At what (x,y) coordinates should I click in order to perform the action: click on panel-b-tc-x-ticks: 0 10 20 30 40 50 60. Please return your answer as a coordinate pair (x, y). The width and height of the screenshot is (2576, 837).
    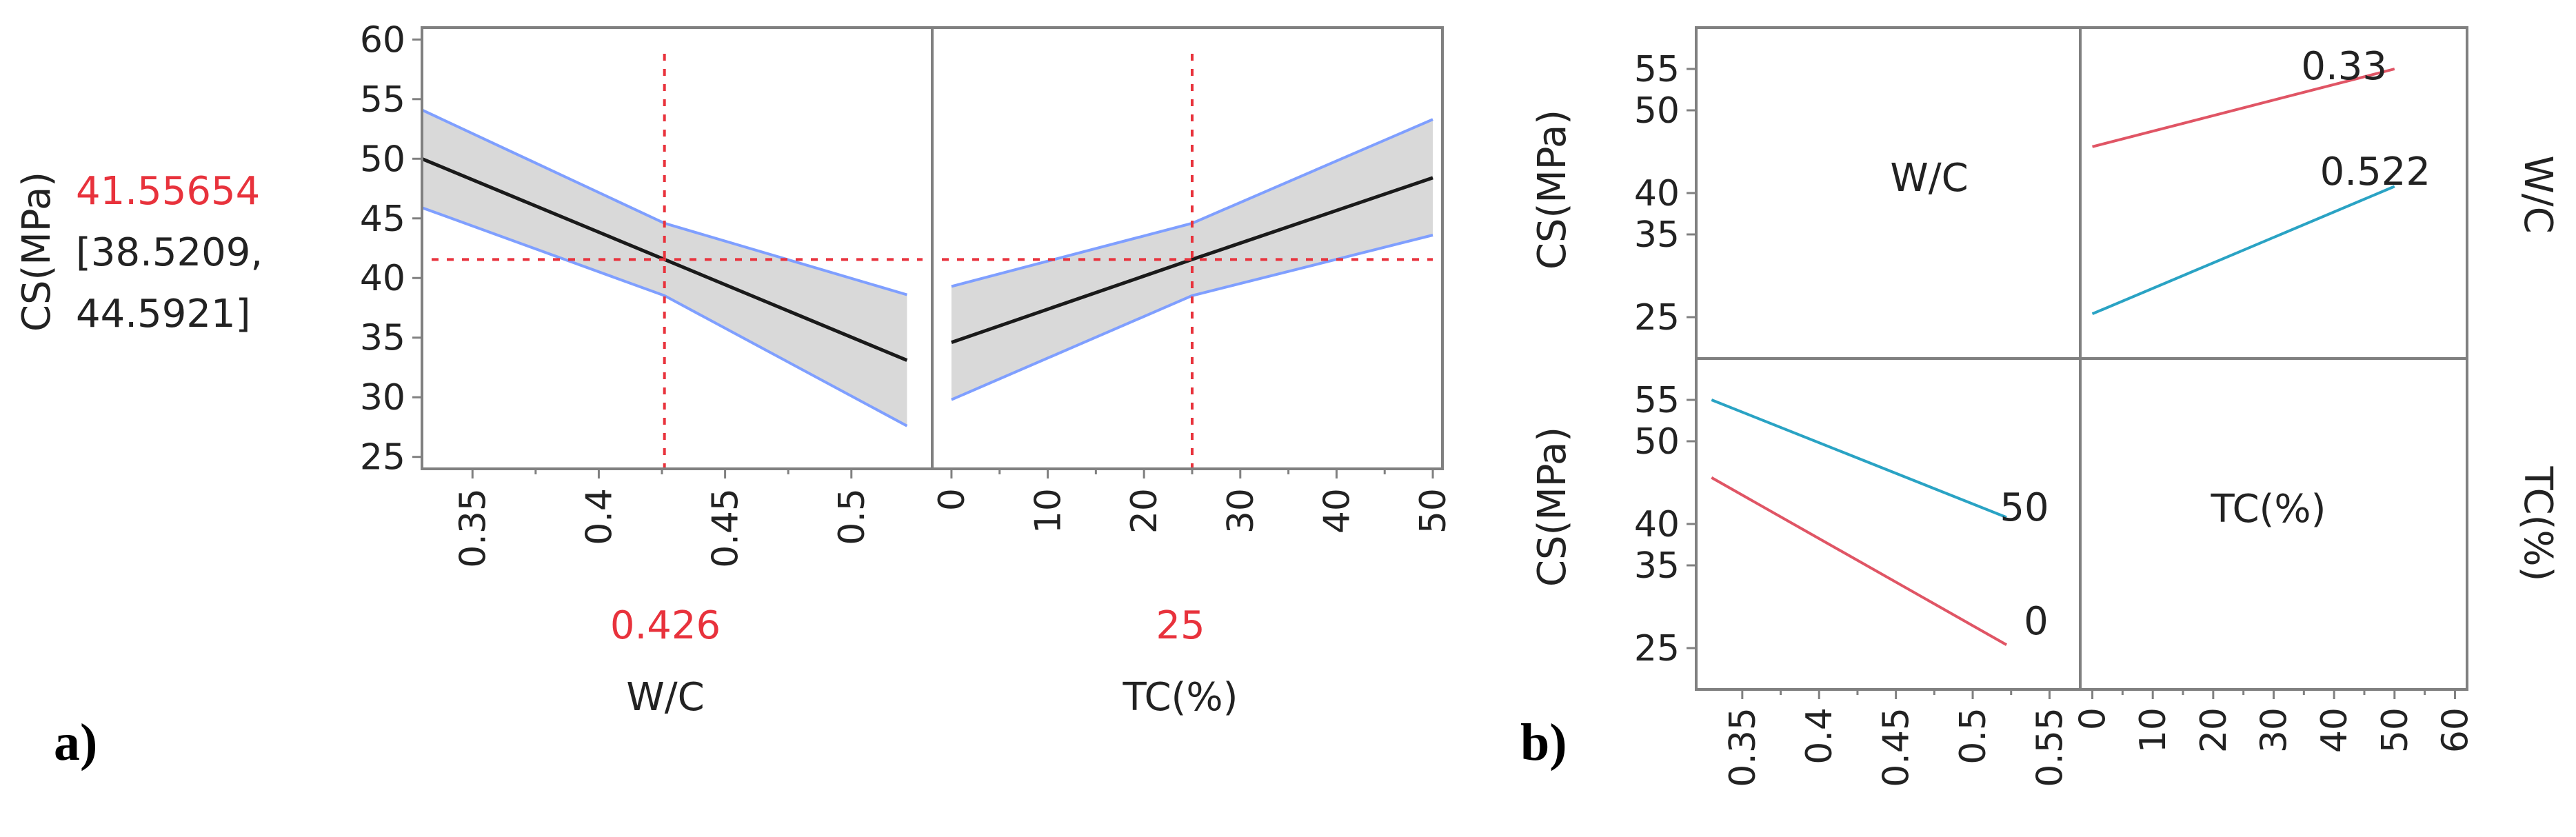
    Looking at the image, I should click on (2274, 721).